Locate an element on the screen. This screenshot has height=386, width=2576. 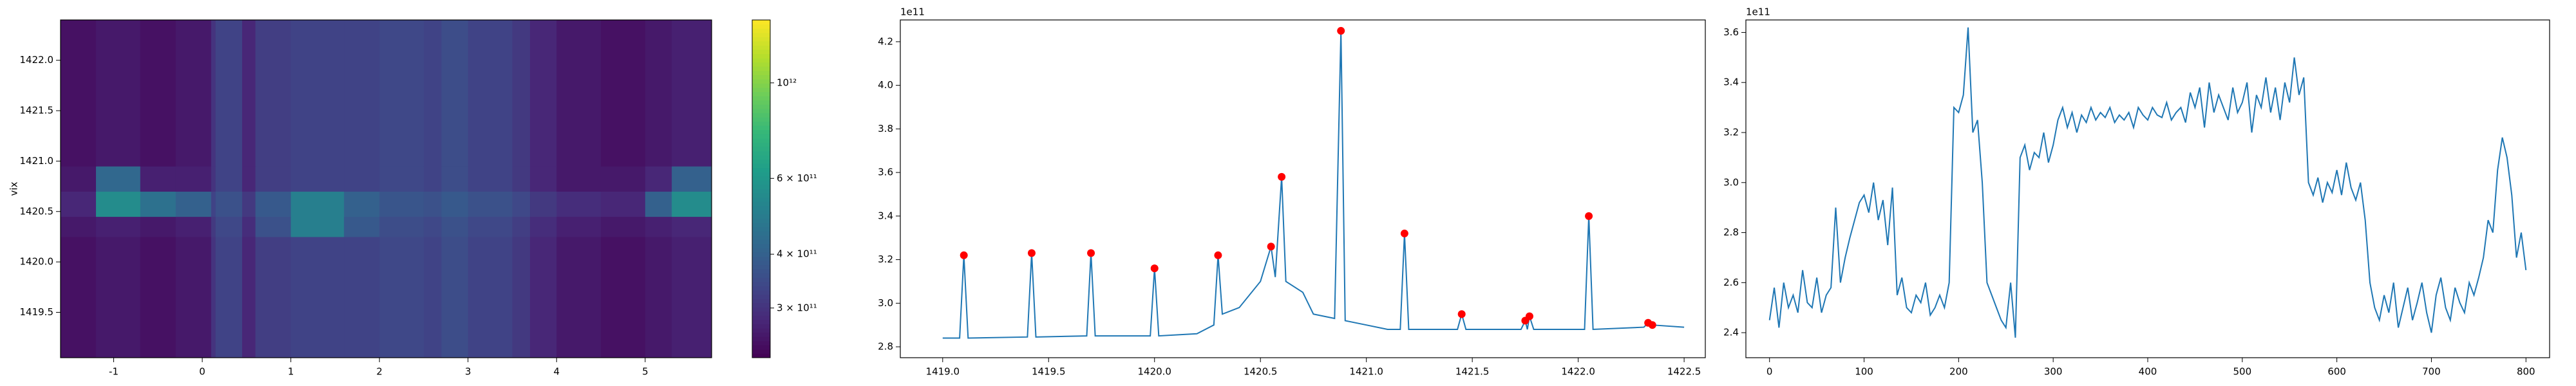
y-tick-label: 2.4 is located at coordinates (1731, 332).